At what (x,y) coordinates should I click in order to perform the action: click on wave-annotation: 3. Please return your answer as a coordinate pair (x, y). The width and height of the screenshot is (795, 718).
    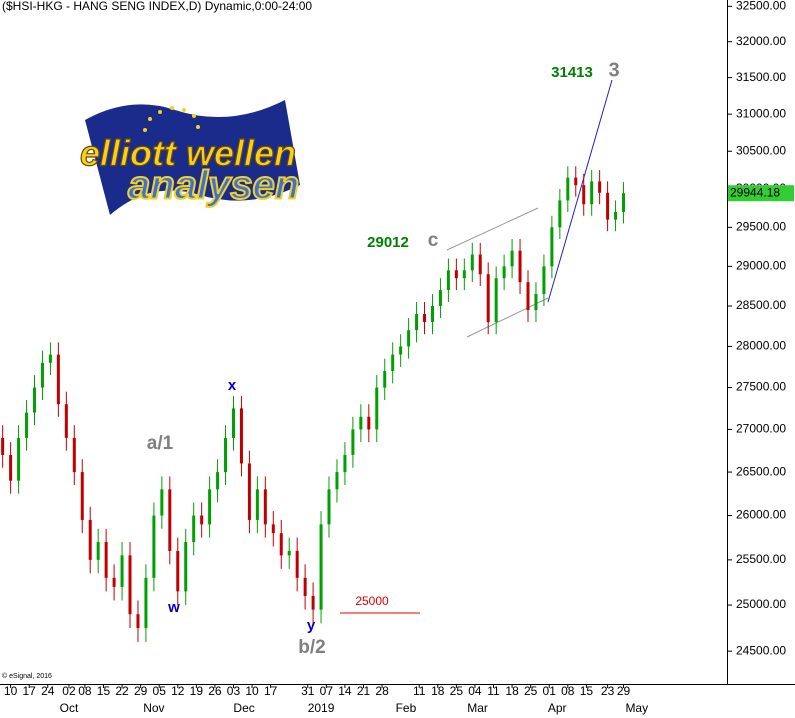
    Looking at the image, I should click on (613, 70).